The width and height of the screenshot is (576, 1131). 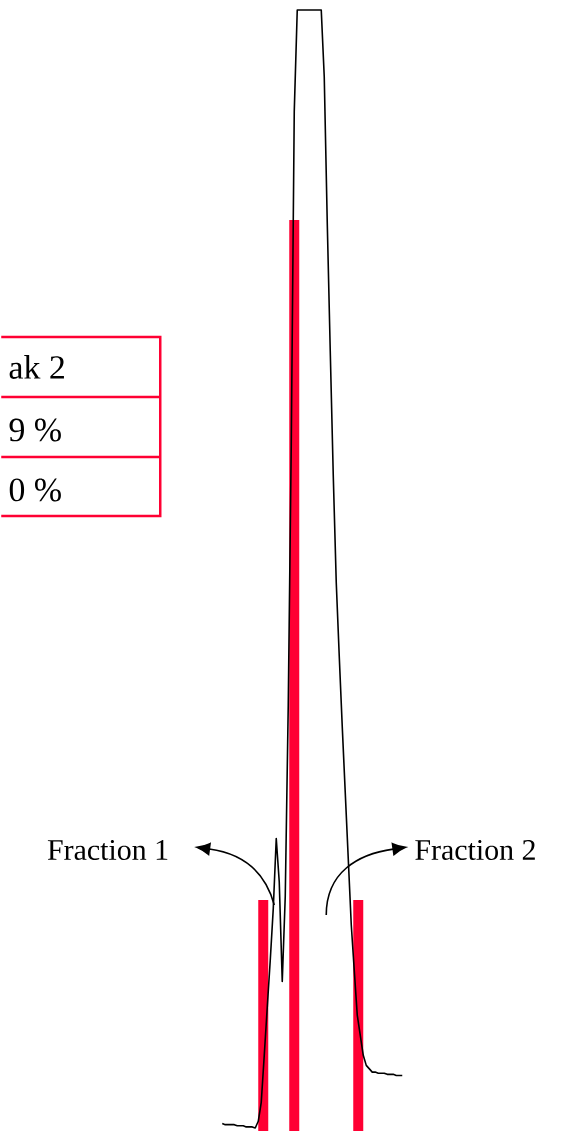 I want to click on text: Fraction 2, so click(x=475, y=850).